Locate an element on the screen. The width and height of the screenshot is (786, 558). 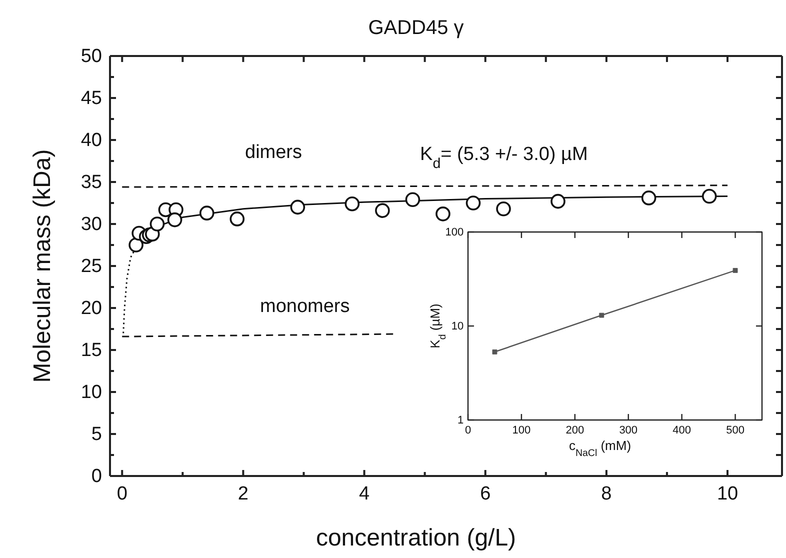
x-tick-label: 200 is located at coordinates (575, 430).